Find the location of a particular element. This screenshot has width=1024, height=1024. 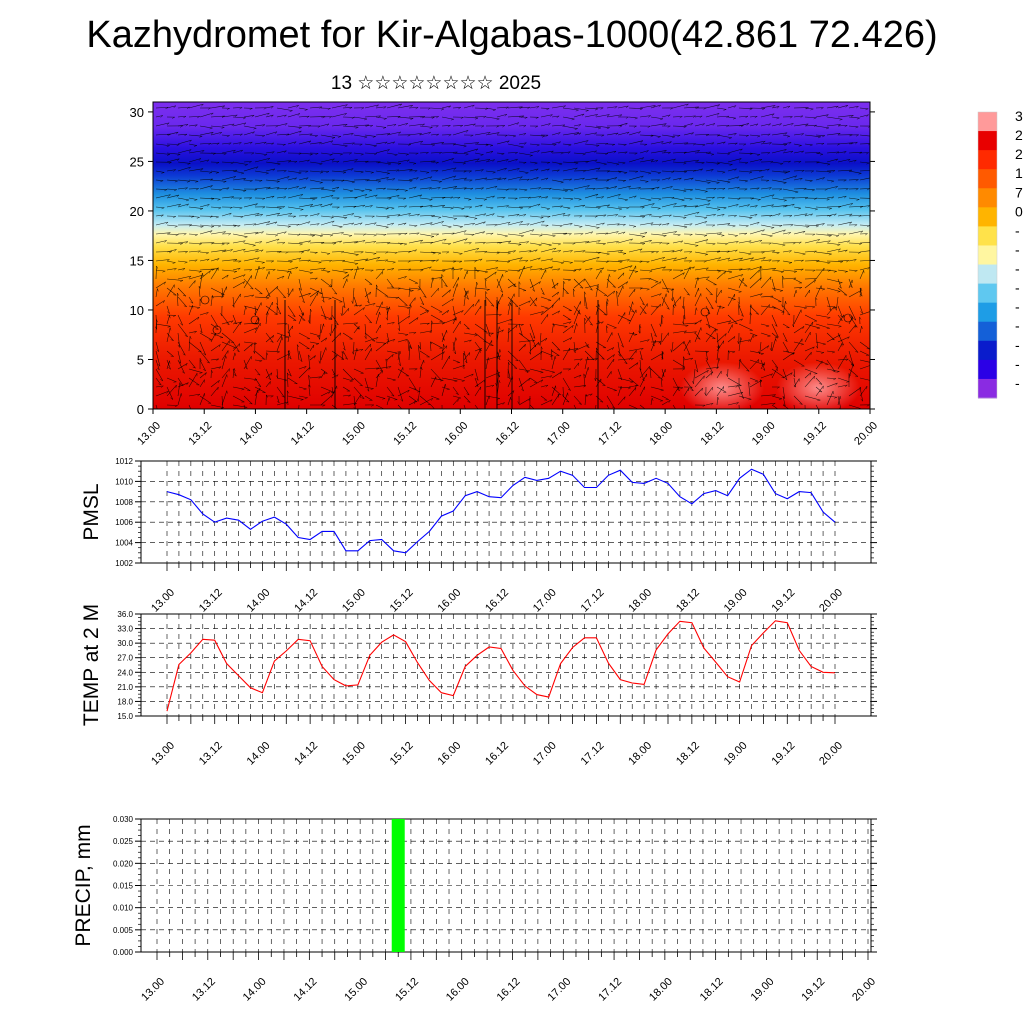

x-tick-label: 18.12 is located at coordinates (713, 434).